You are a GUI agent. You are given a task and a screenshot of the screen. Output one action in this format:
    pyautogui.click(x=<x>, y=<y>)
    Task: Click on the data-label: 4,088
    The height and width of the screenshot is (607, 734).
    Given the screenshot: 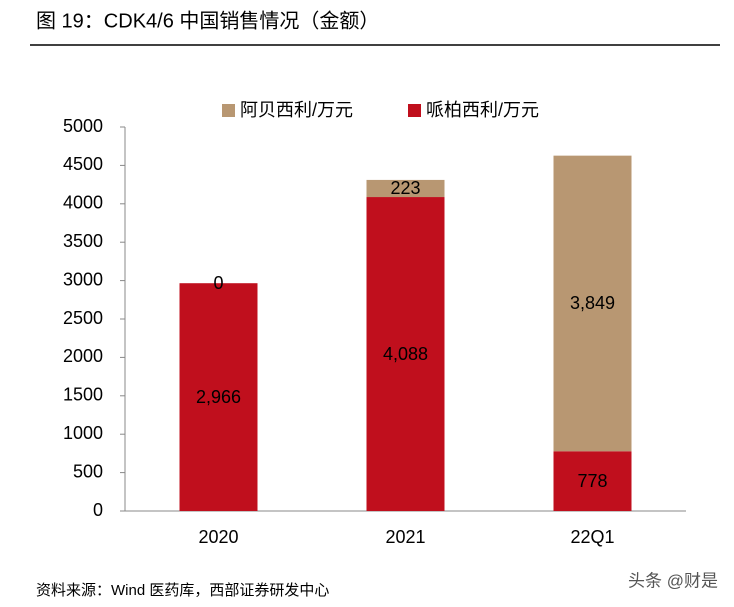 What is the action you would take?
    pyautogui.click(x=405, y=354)
    